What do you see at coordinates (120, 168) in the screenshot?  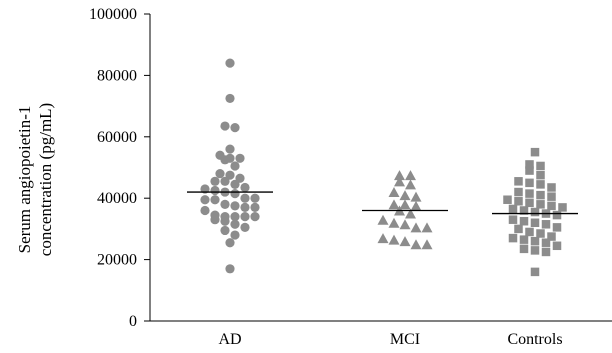 I see `y-axis: 0 20000 40000 60000 80000 100000` at bounding box center [120, 168].